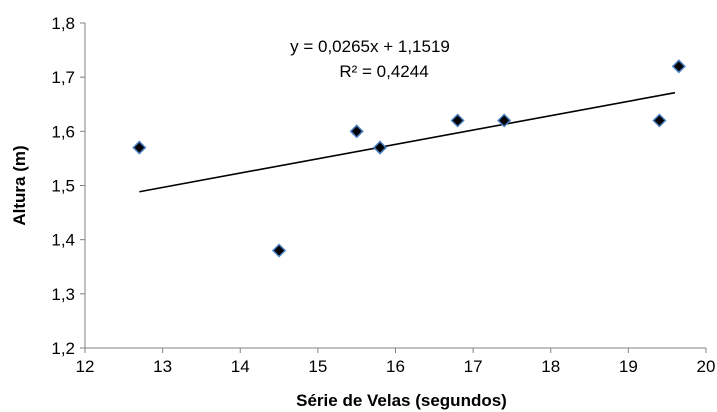  I want to click on x-tick-label: 20, so click(706, 366).